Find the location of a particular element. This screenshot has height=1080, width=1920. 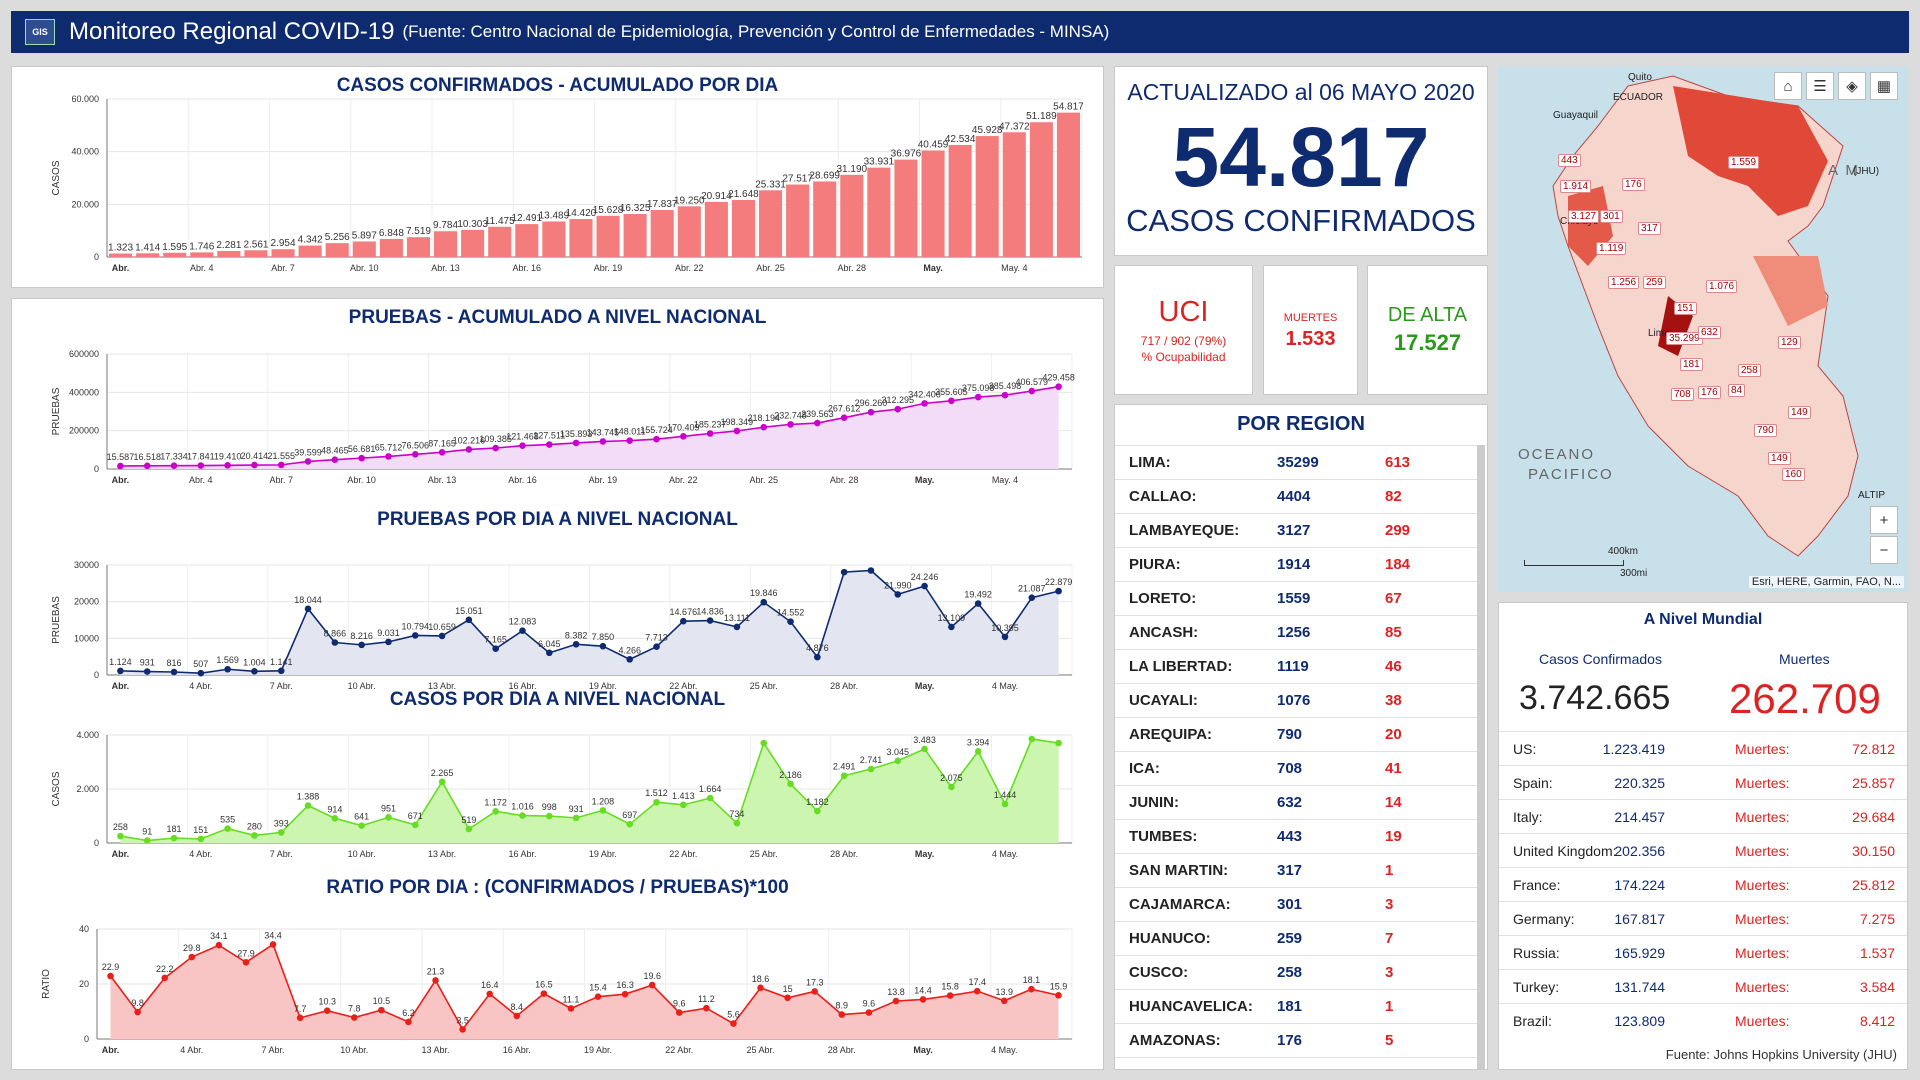

data-label: 5.897 is located at coordinates (364, 235).